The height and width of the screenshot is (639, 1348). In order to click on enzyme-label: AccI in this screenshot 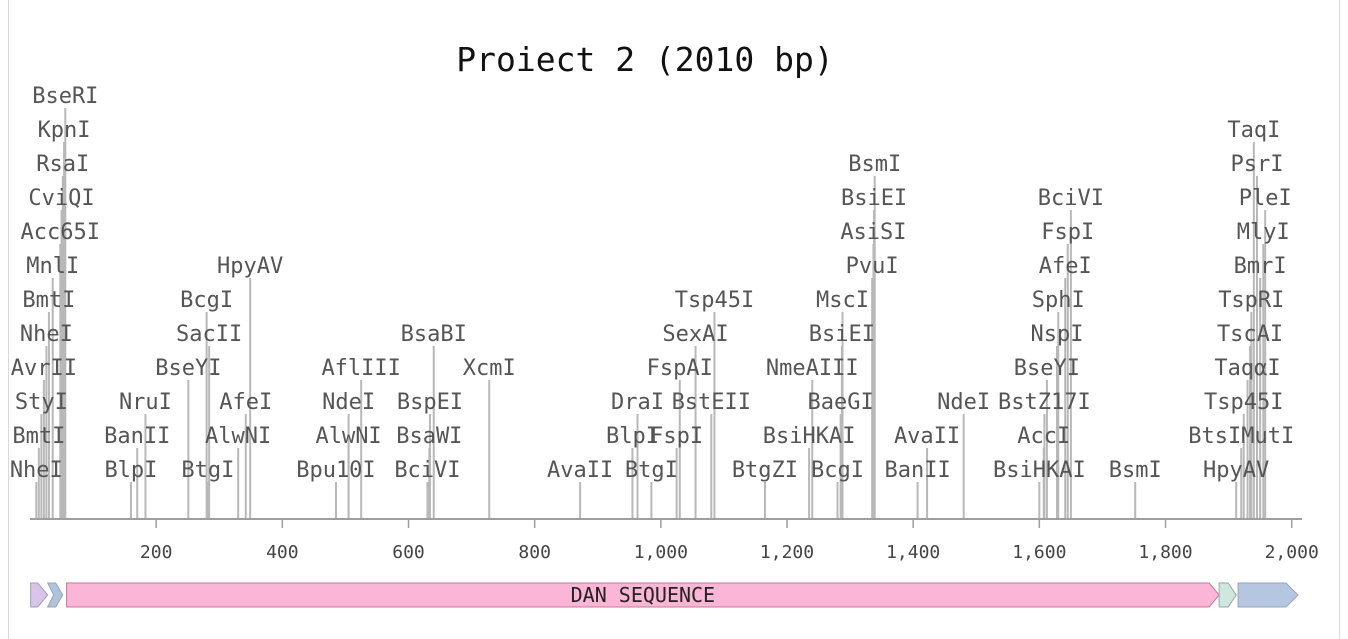, I will do `click(1043, 436)`.